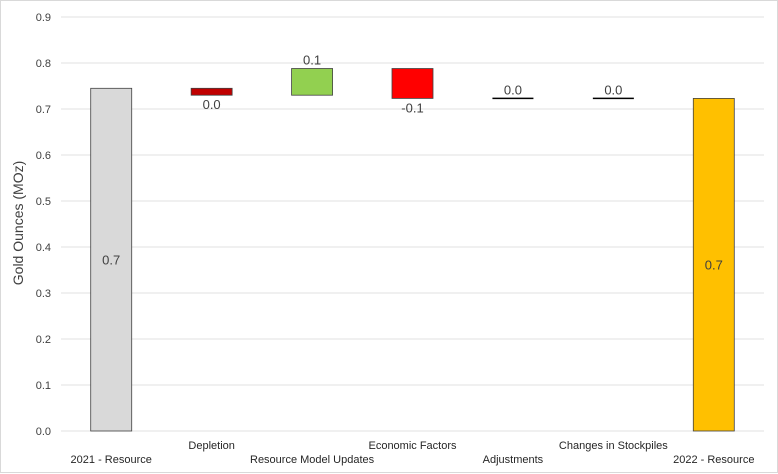 This screenshot has height=474, width=778. I want to click on y-tick-label: 0.5, so click(43, 202).